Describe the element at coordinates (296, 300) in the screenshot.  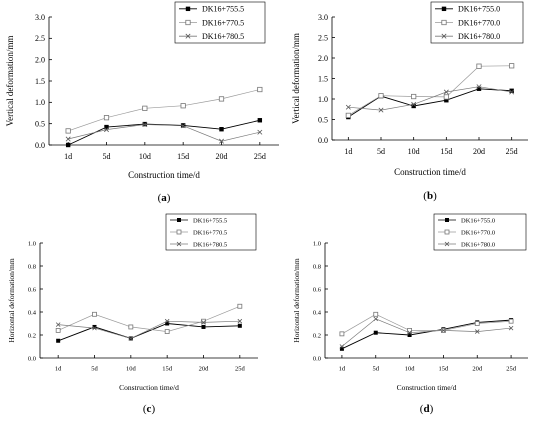
I see `y-axis-label: Horizontal deformation/mm` at that location.